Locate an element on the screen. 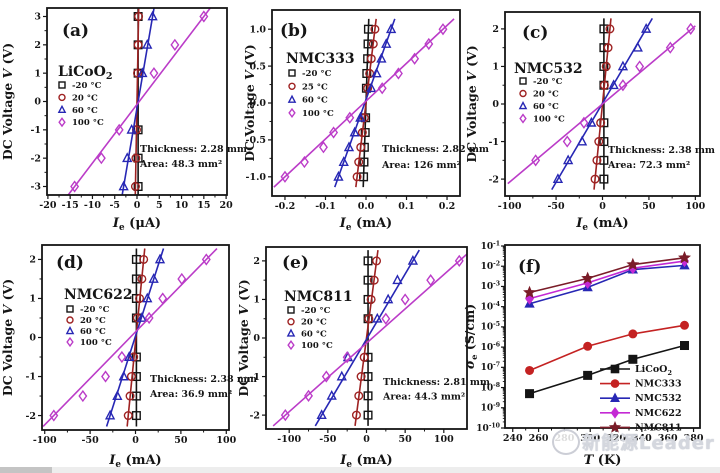 The image size is (720, 473). panel-b-series is located at coordinates (364, 103).